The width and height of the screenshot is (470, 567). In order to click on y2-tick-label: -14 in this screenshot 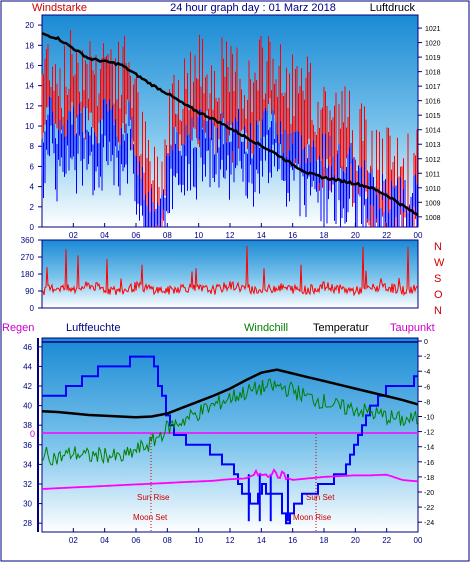, I will do `click(429, 448)`.